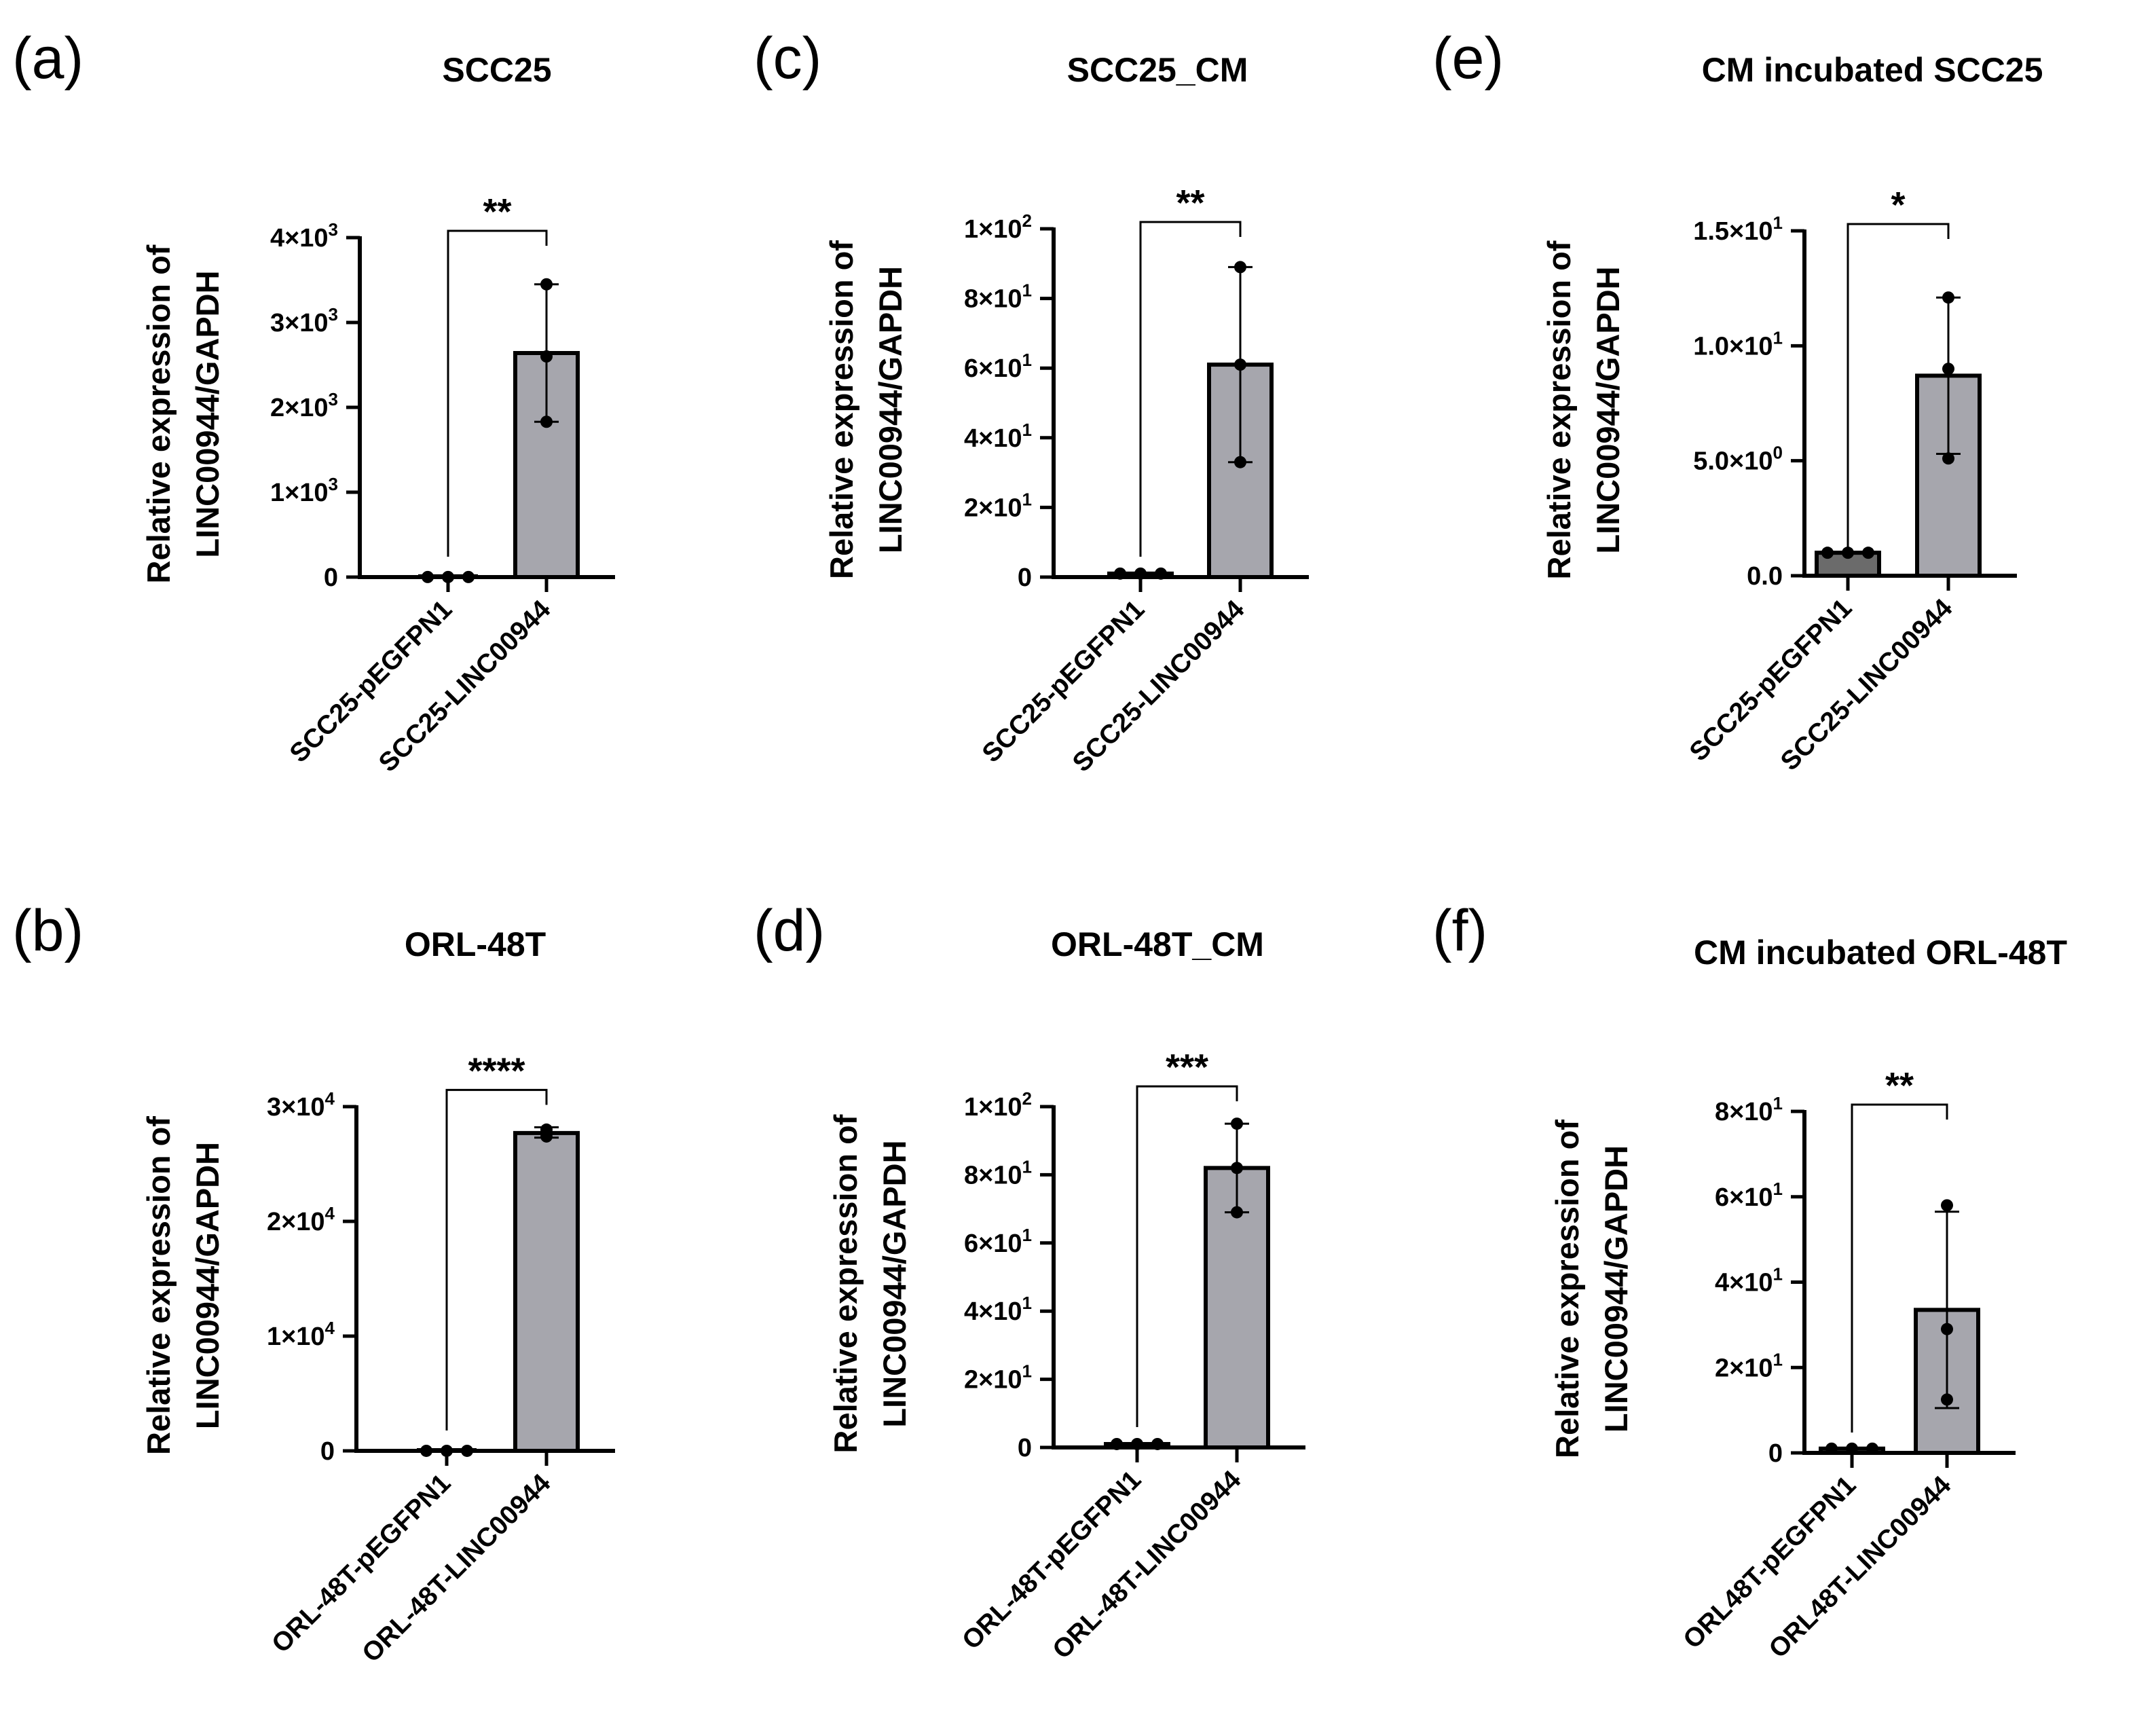  I want to click on panel-letter: (a), so click(48, 59).